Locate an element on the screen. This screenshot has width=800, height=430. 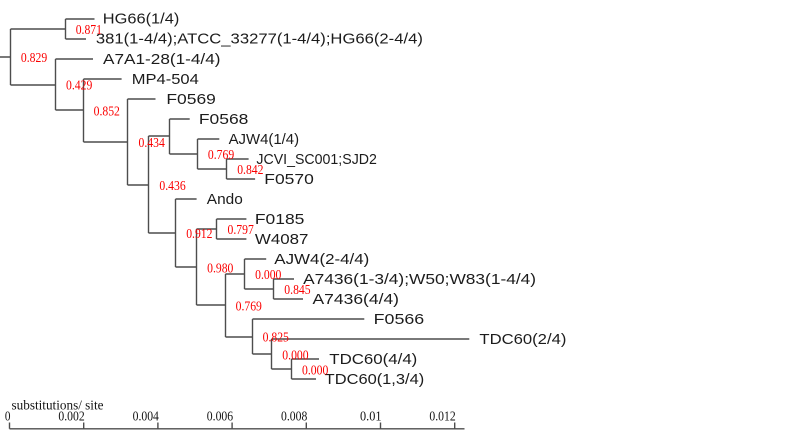
svg-text: HG66(1/4) is located at coordinates (141, 19).